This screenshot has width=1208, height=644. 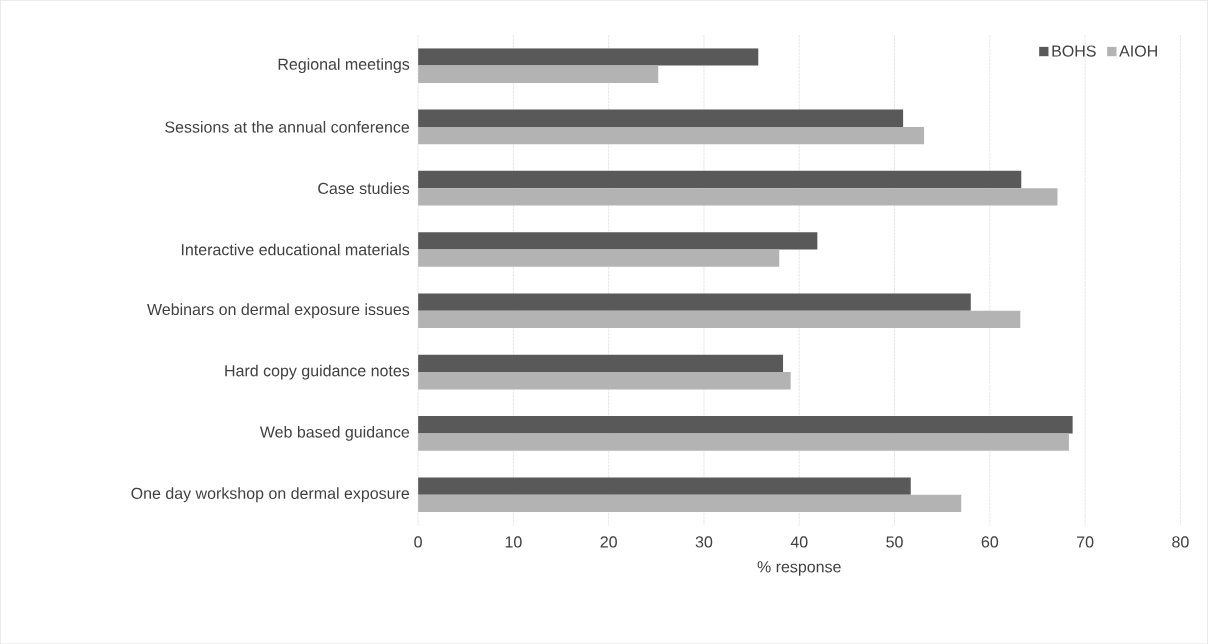 What do you see at coordinates (364, 188) in the screenshot?
I see `y-tick-label: Case studies` at bounding box center [364, 188].